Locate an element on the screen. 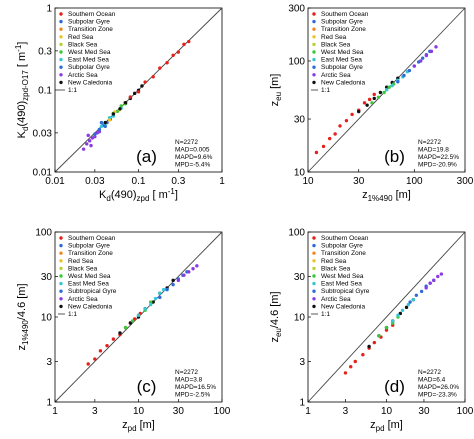  x-label-sup: -1 is located at coordinates (172, 191).